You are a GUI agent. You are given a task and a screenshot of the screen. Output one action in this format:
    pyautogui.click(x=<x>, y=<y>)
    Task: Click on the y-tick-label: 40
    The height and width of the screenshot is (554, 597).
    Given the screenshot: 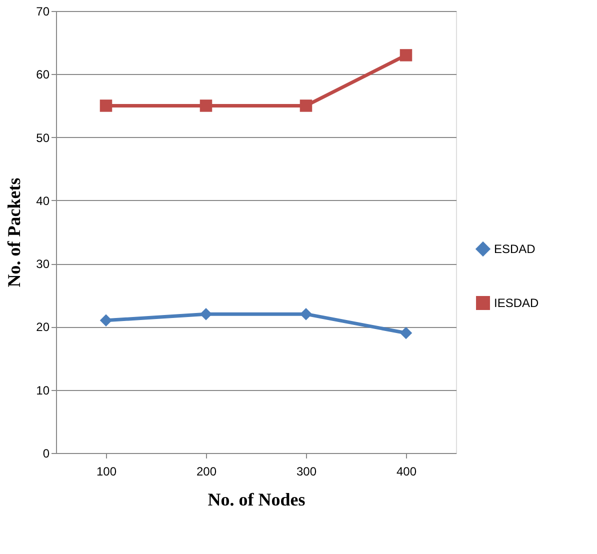 What is the action you would take?
    pyautogui.click(x=43, y=201)
    